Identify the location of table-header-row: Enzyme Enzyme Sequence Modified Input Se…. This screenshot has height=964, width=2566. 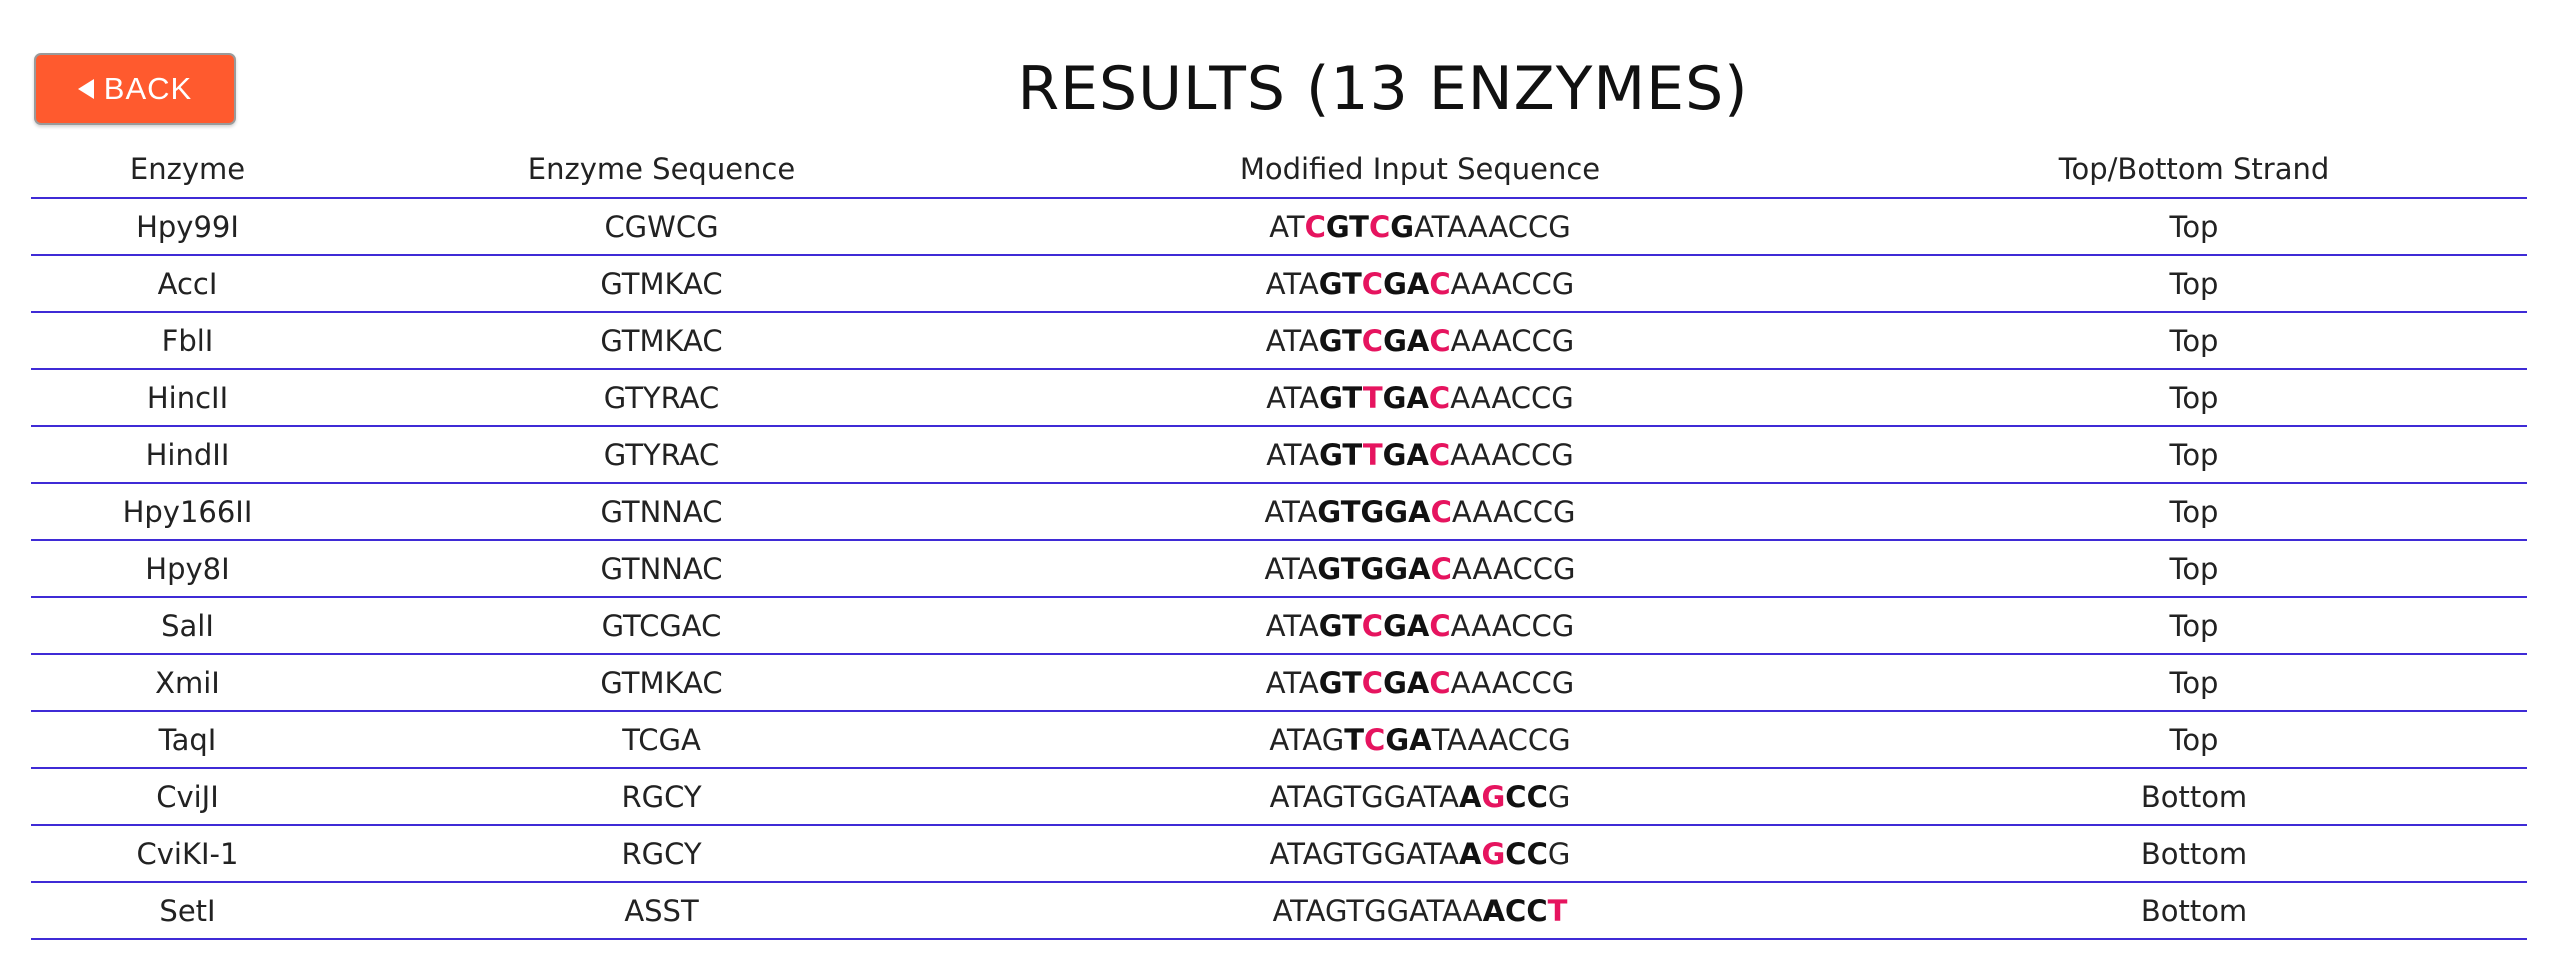
(1279, 169).